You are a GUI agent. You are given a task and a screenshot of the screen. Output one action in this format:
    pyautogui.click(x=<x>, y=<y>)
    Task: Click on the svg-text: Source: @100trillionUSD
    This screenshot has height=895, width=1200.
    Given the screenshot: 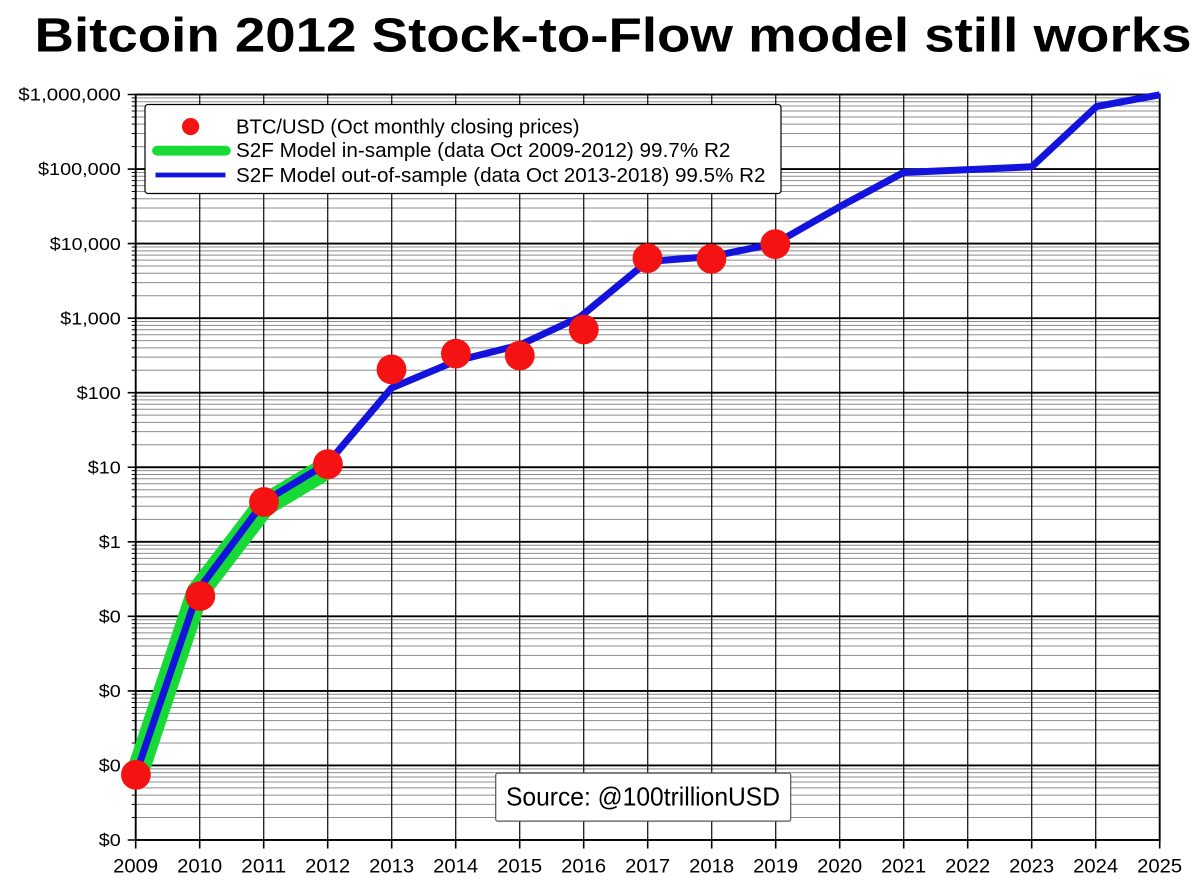 What is the action you would take?
    pyautogui.click(x=643, y=797)
    